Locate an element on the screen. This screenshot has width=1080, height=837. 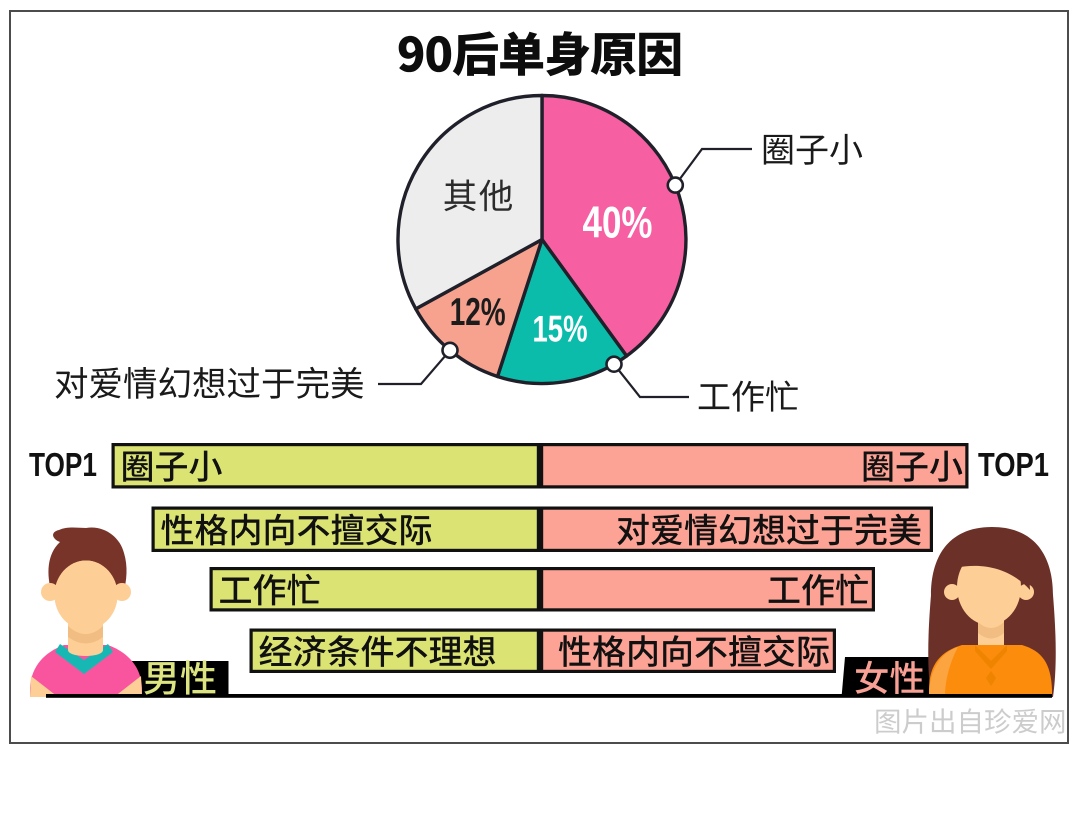
svg-text: 15% is located at coordinates (560, 329).